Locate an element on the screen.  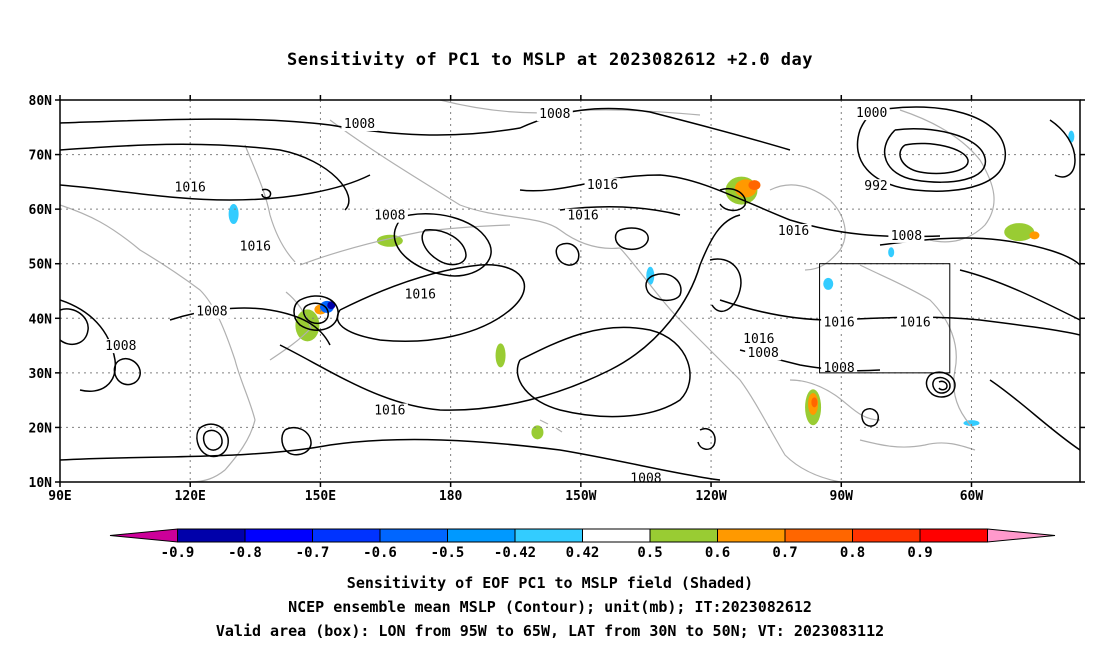
lat-tick-label: 30N is located at coordinates (41, 374).